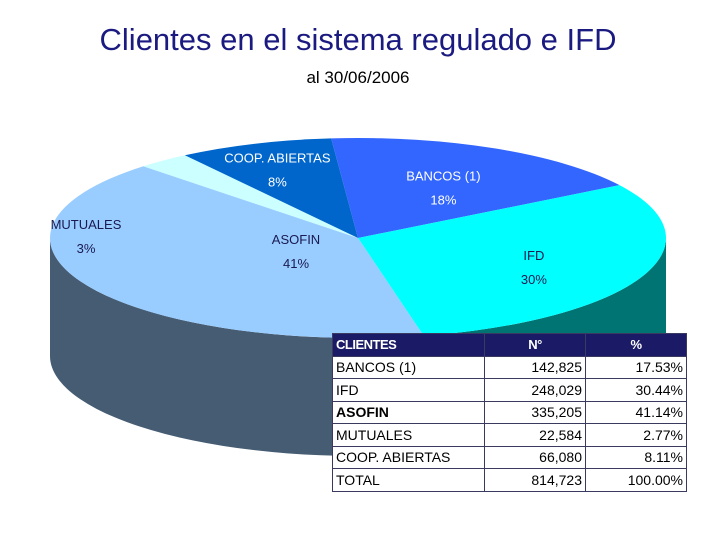 Image resolution: width=720 pixels, height=540 pixels. Describe the element at coordinates (296, 263) in the screenshot. I see `pie-label-value: 41%` at that location.